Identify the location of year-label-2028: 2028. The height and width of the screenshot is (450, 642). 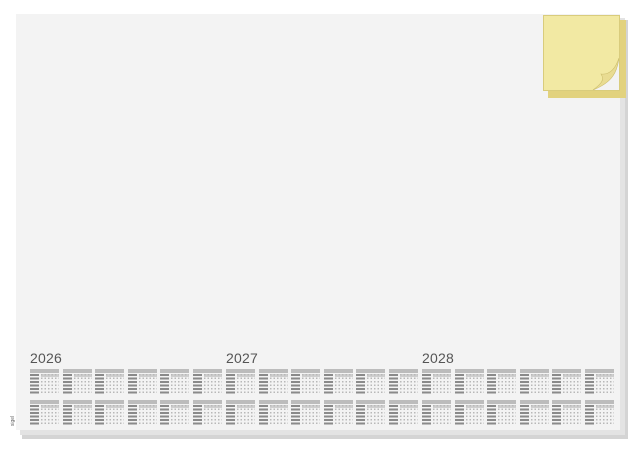
(438, 358).